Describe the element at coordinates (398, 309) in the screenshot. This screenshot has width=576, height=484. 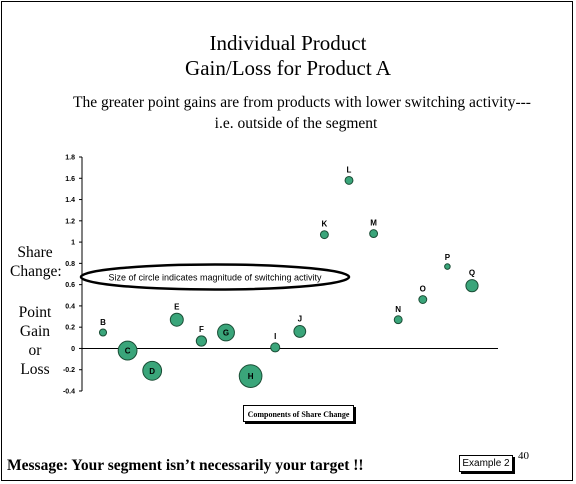
I see `bubble-label-n: N` at that location.